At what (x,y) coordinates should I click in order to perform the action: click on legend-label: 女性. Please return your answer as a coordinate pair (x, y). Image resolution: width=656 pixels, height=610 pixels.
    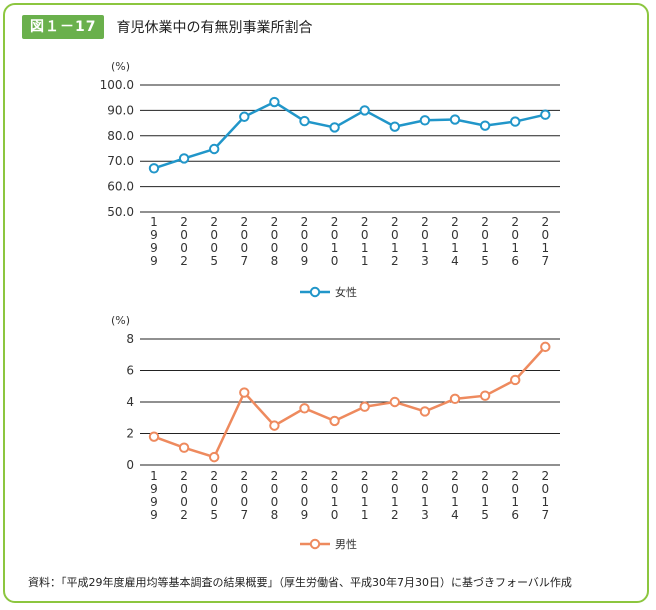
    Looking at the image, I should click on (346, 292).